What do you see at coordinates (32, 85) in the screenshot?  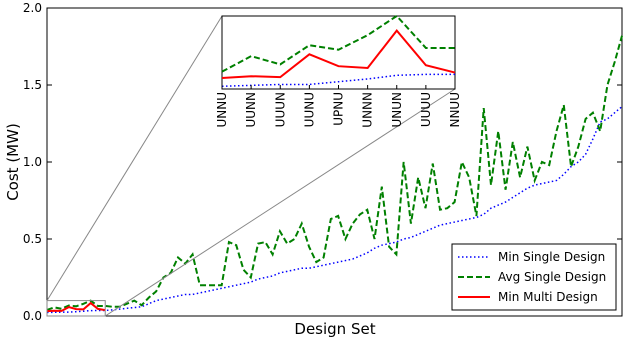 I see `y-tick-label: 1.5` at bounding box center [32, 85].